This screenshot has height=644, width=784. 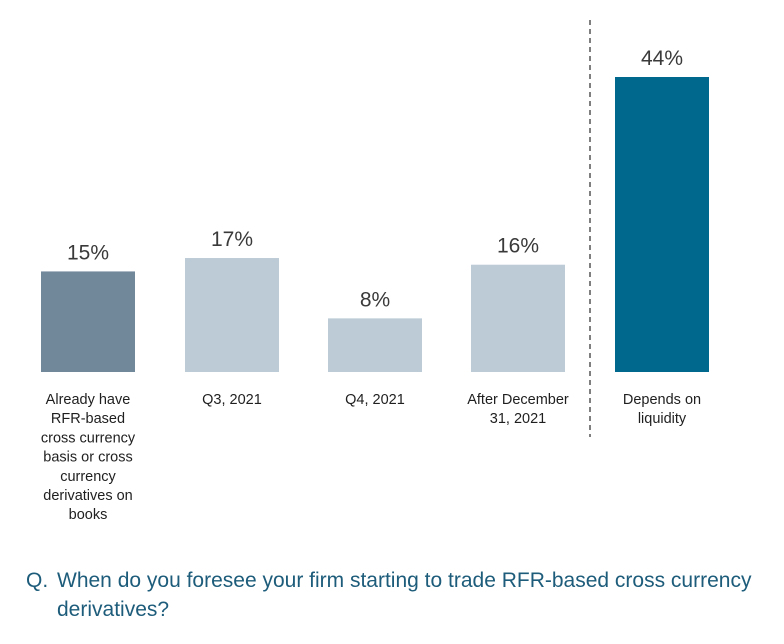 What do you see at coordinates (662, 58) in the screenshot?
I see `value-label-5: 44%` at bounding box center [662, 58].